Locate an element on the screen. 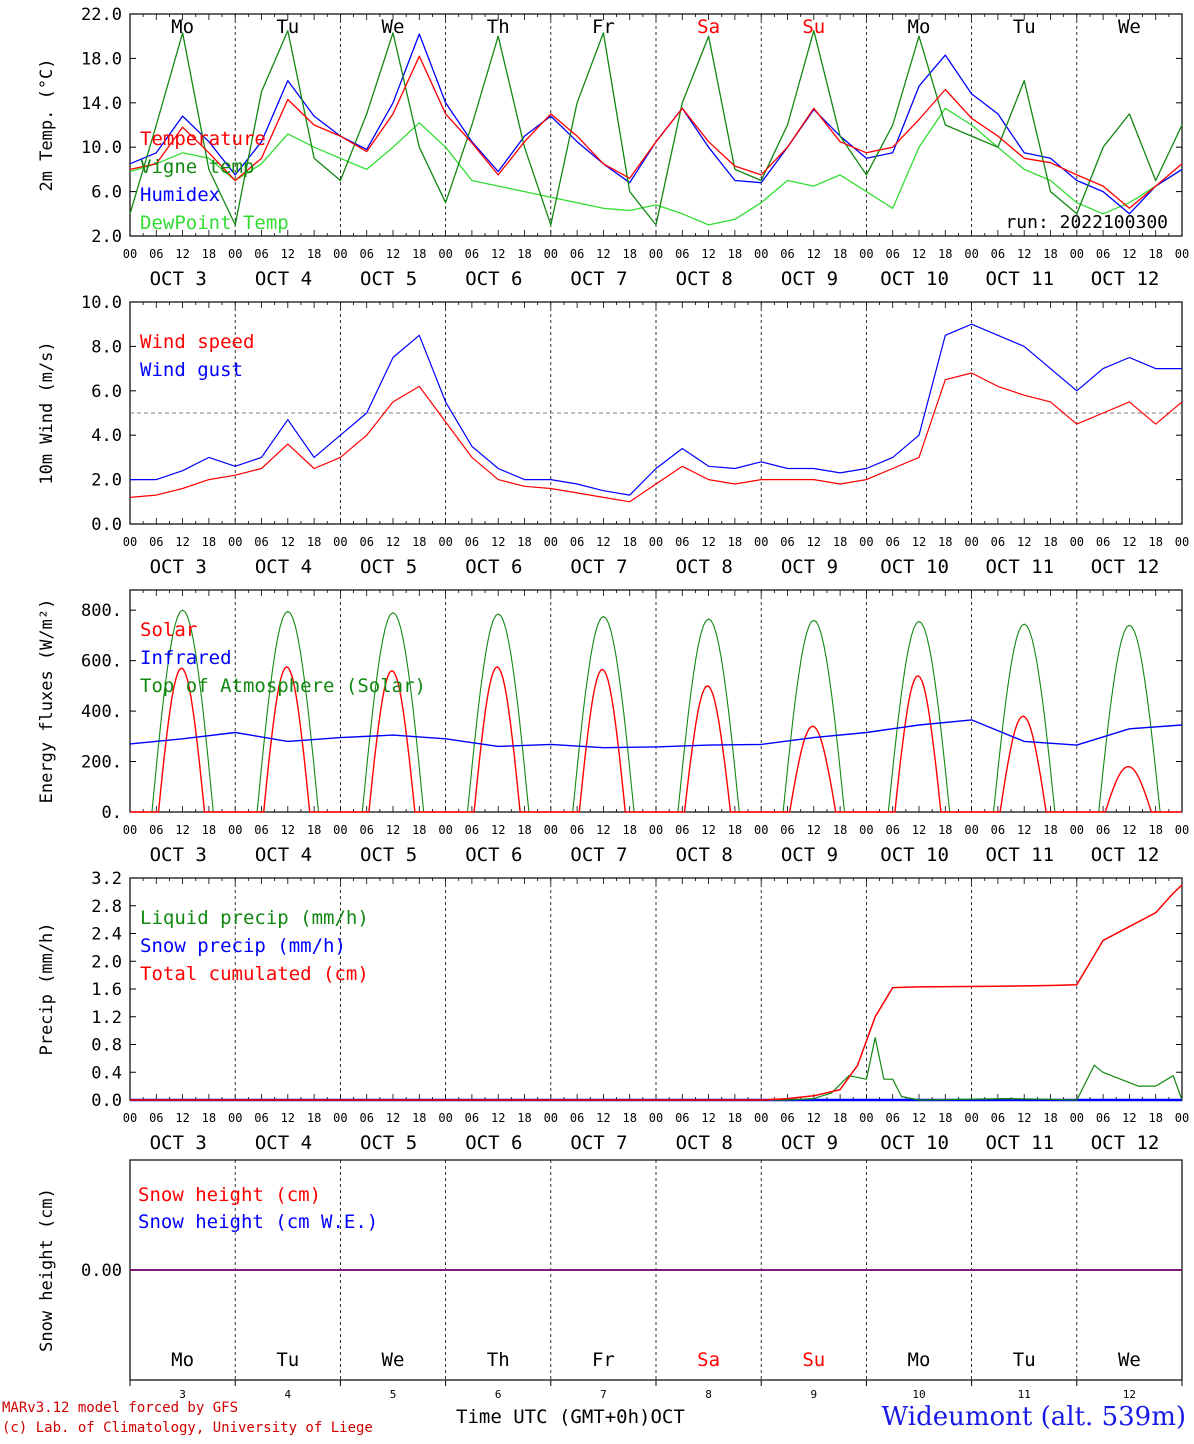 This screenshot has height=1444, width=1194. day-name: Mo is located at coordinates (182, 1360).